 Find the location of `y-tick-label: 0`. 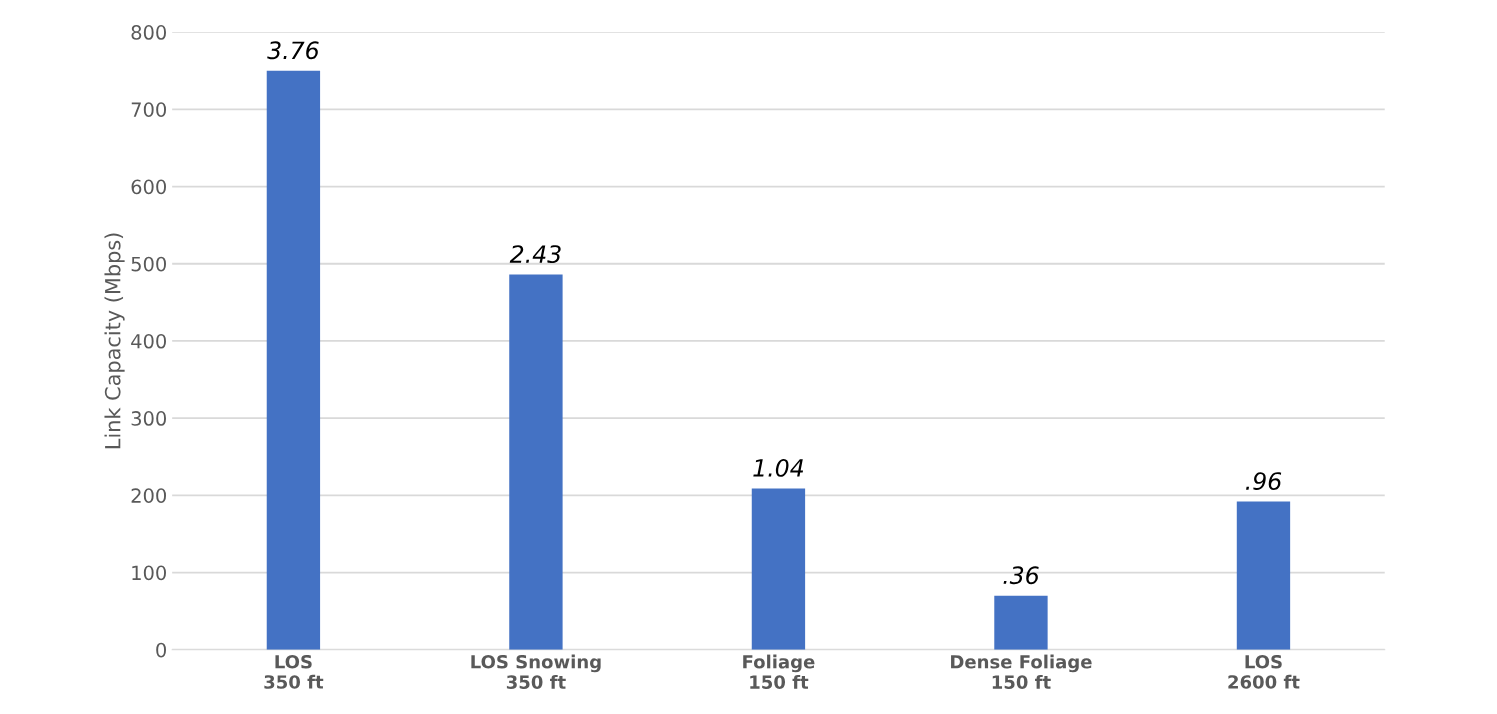

y-tick-label: 0 is located at coordinates (161, 650).